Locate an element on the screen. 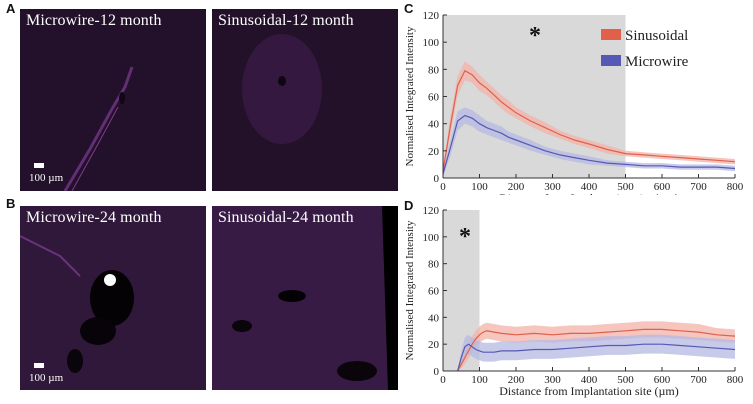  micrograph-sinusoidal-24-month: Sinusoidal-24 month is located at coordinates (305, 298).